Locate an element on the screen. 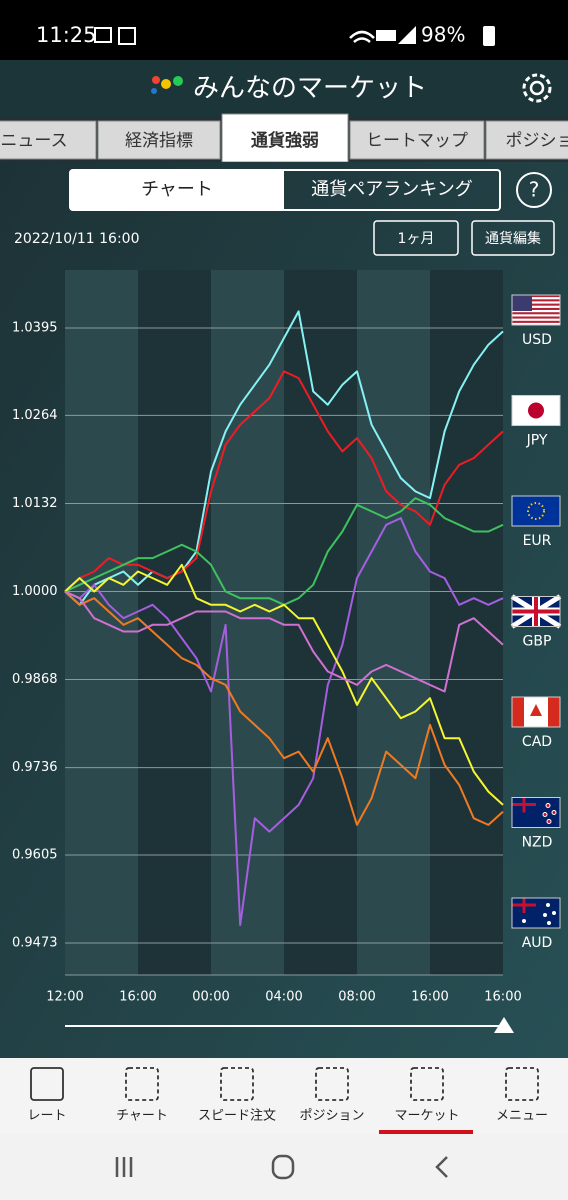  y-tick-label: 1.0132 is located at coordinates (35, 503).